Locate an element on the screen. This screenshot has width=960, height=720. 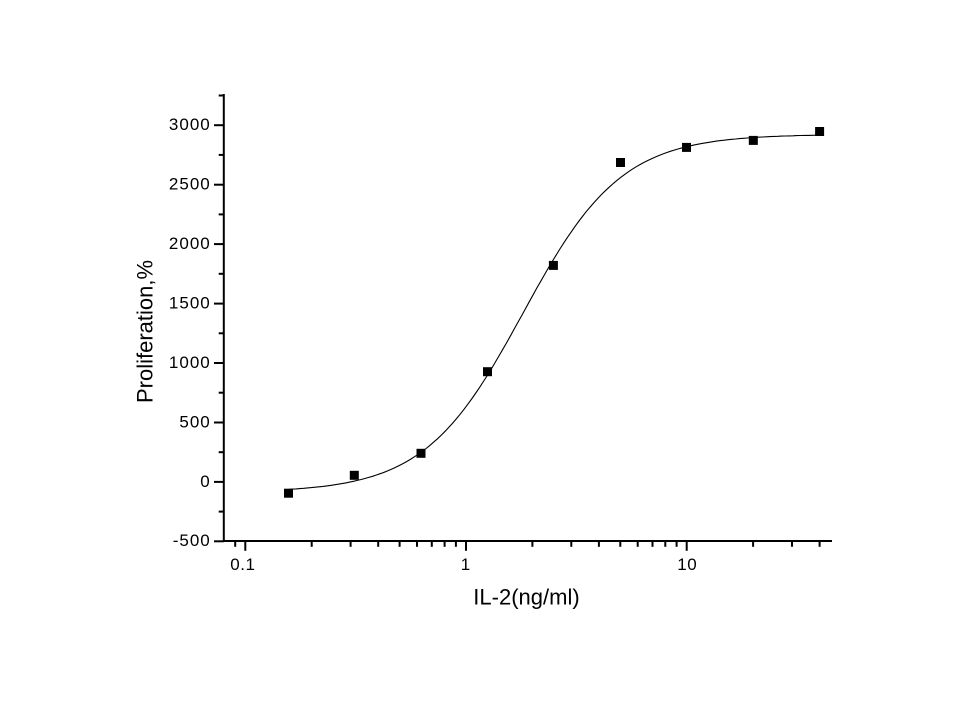
svg-text: 2000 is located at coordinates (190, 243).